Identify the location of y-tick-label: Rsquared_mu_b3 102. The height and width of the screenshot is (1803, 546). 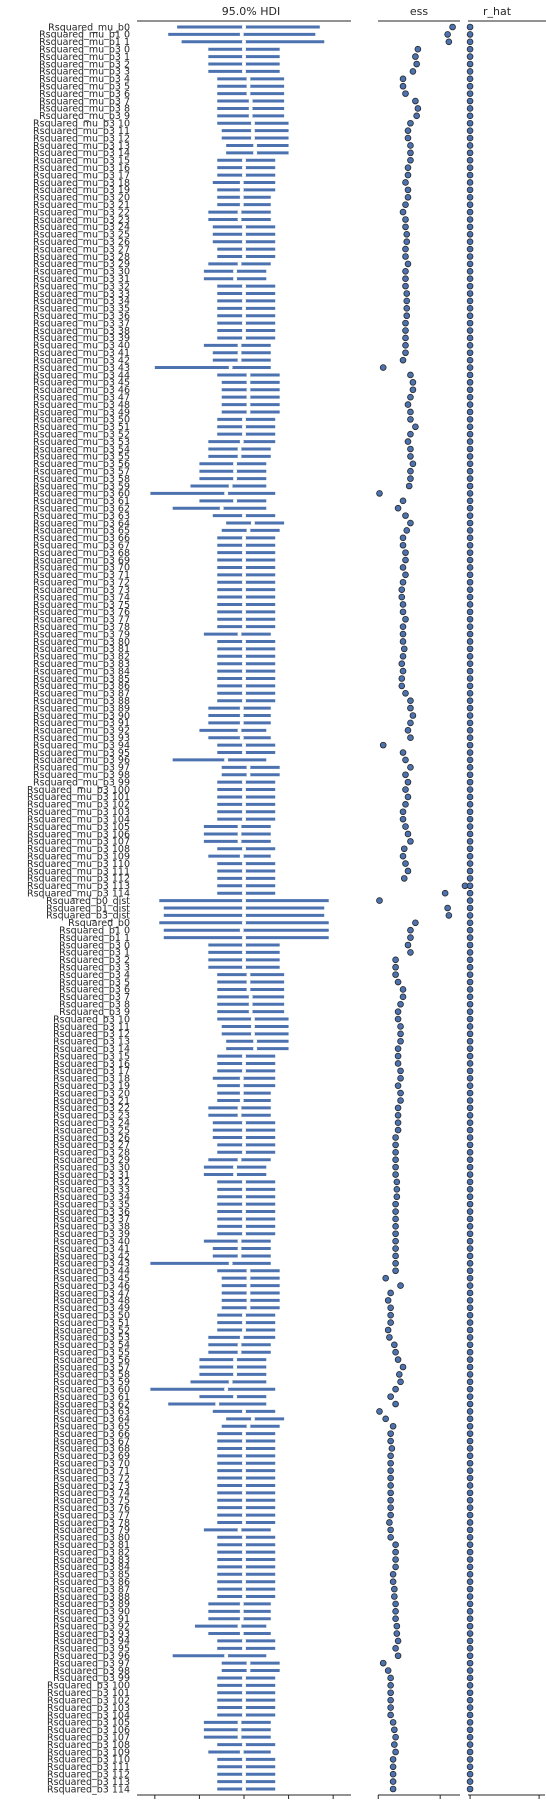
(78, 805).